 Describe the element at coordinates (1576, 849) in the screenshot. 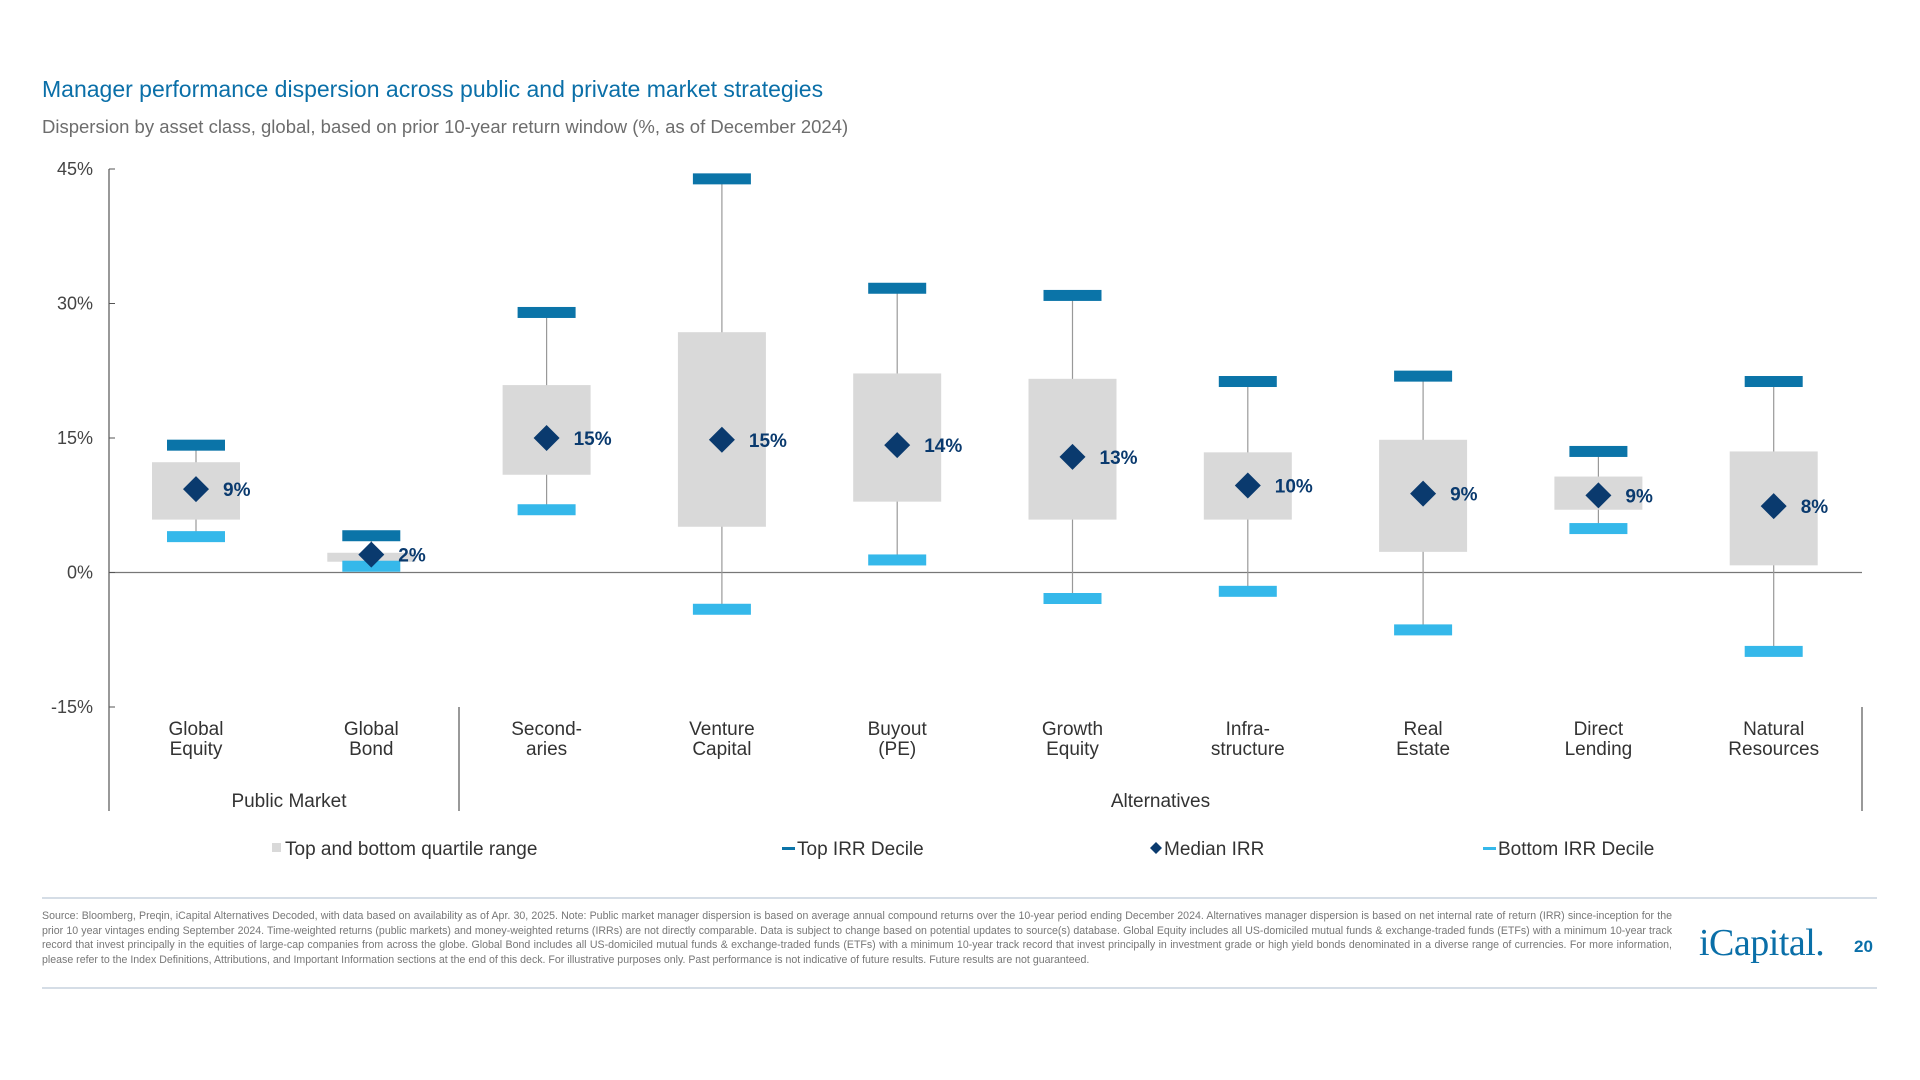

I see `legend-label: Bottom IRR Decile` at that location.